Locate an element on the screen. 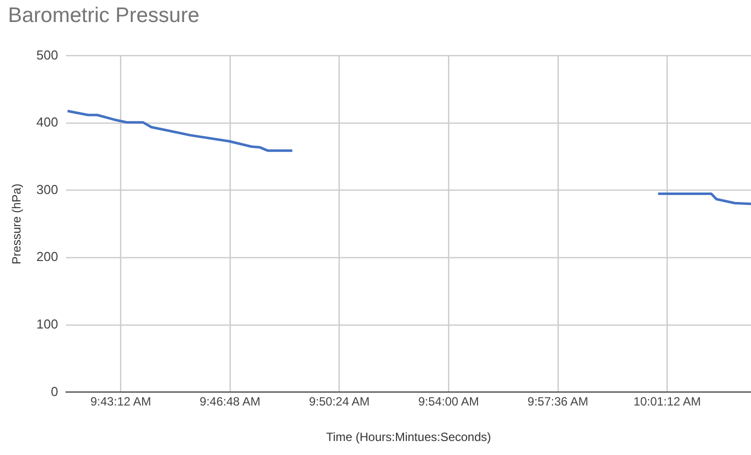 The image size is (751, 455). y-axis-title: Pressure (hPa) is located at coordinates (17, 224).